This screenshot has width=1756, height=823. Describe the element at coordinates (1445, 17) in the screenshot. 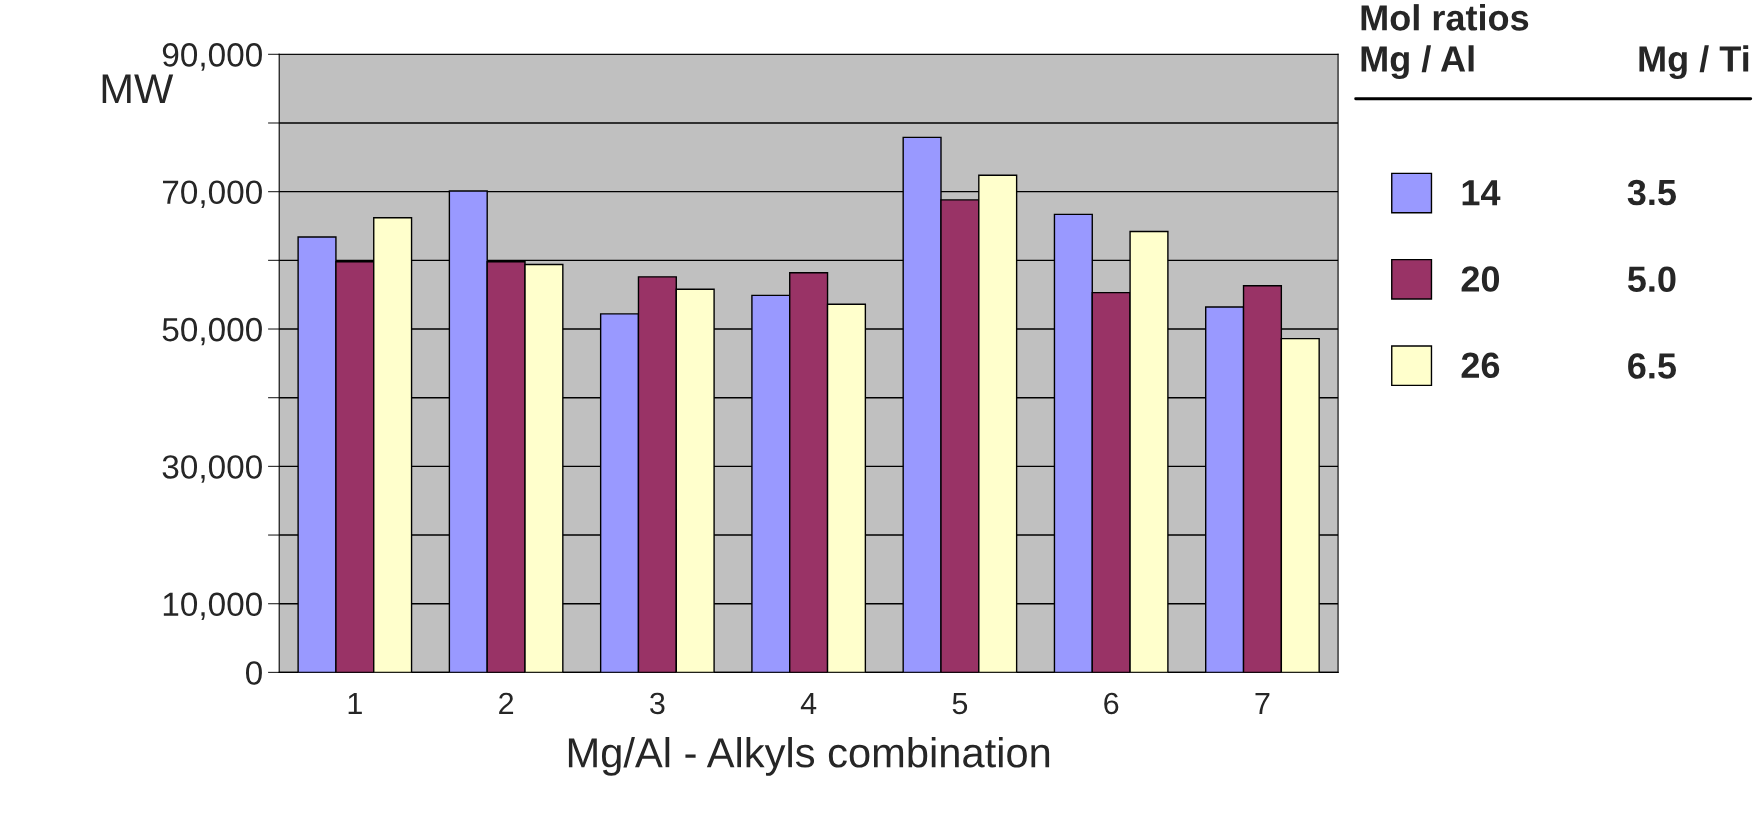

I see `legend-title: Mol ratios` at that location.